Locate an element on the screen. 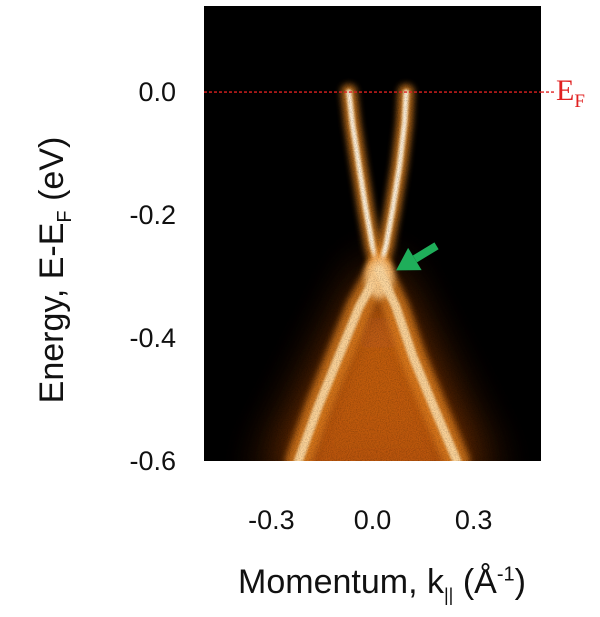 The width and height of the screenshot is (600, 617). x-axis-label: Momentum, k|| (Å-1) is located at coordinates (382, 583).